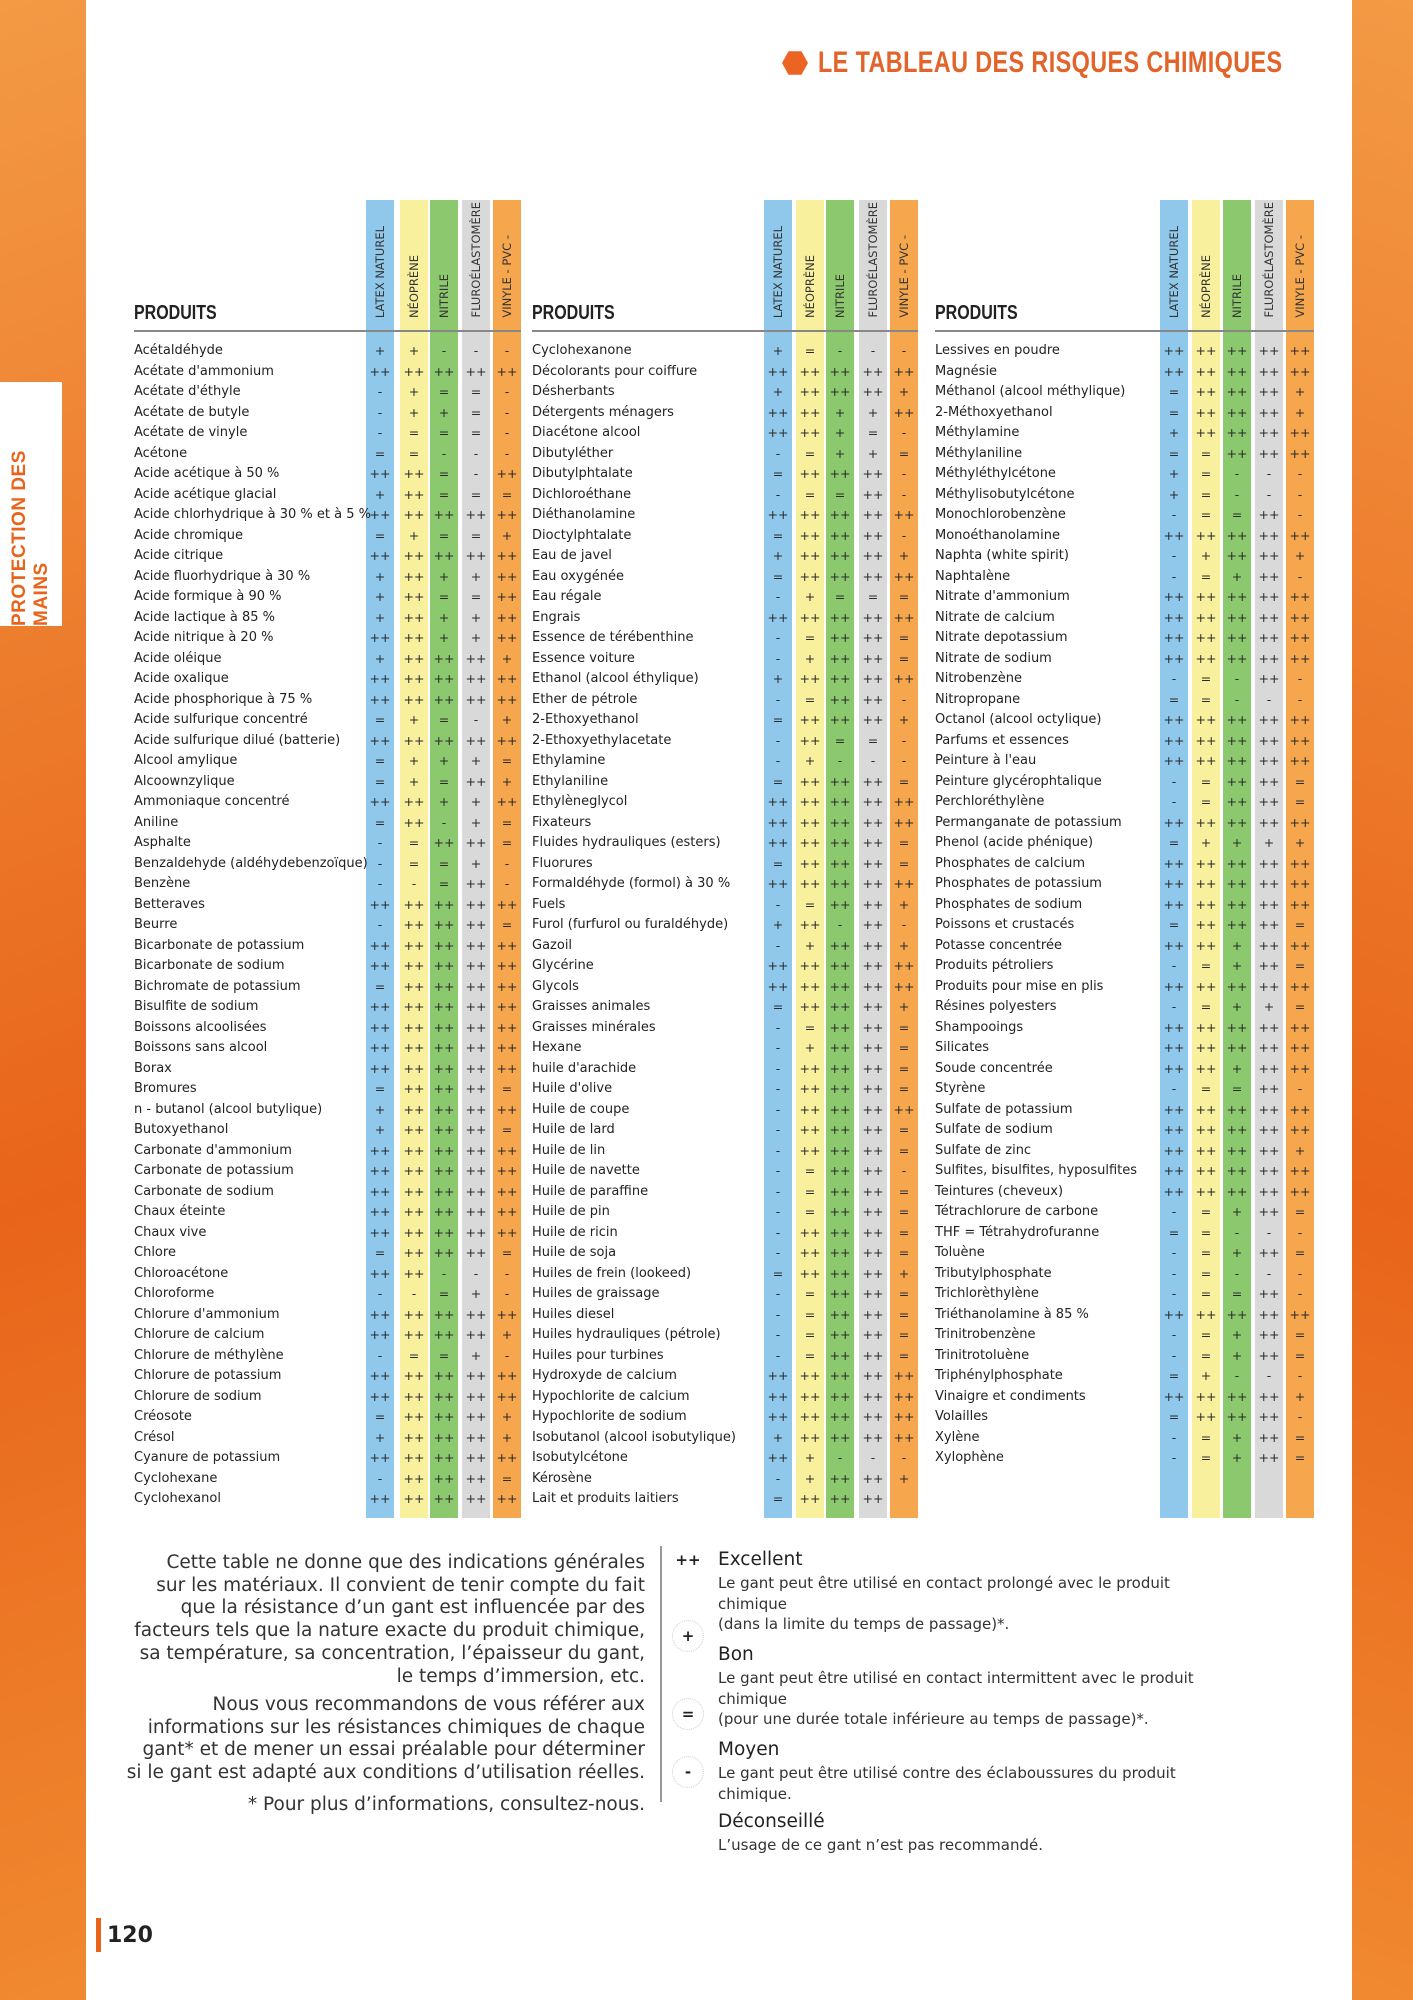 The height and width of the screenshot is (2000, 1413). I want to click on table-row: Huile de ricin - ++ ++ ++ =, so click(706, 1233).